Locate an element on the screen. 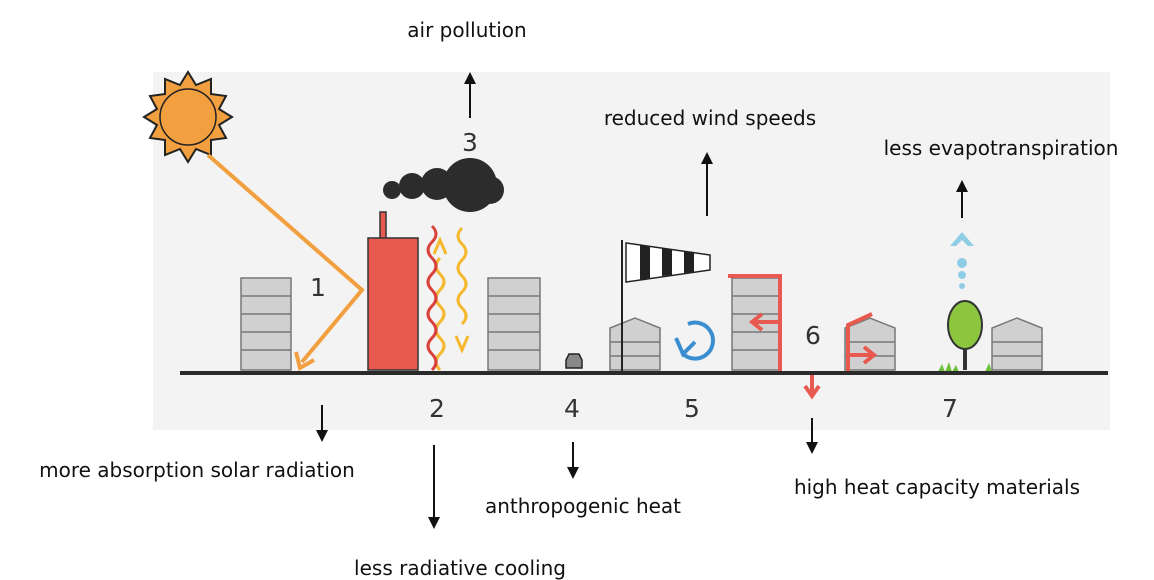  effect-label: air pollution is located at coordinates (466, 30).